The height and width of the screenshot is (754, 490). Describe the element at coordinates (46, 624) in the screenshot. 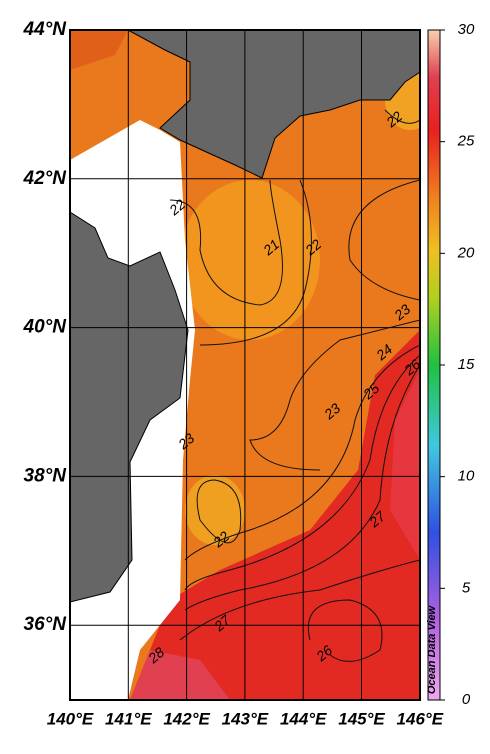

I see `lat-label: 36°N` at that location.